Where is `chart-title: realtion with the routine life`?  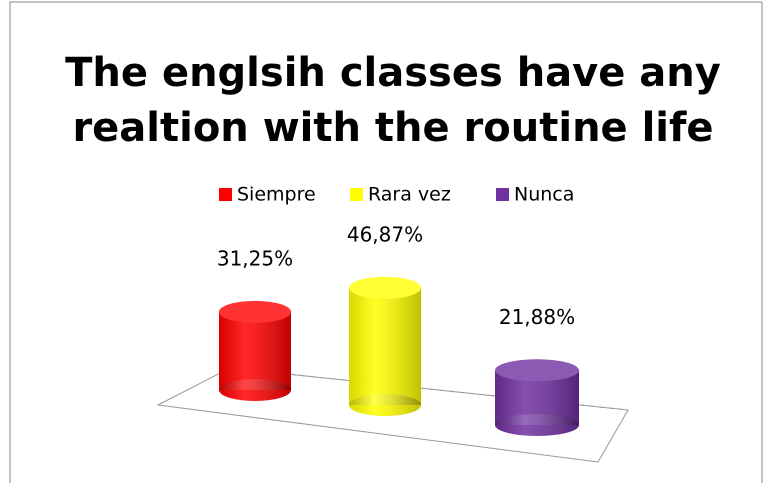 chart-title: realtion with the routine life is located at coordinates (392, 128).